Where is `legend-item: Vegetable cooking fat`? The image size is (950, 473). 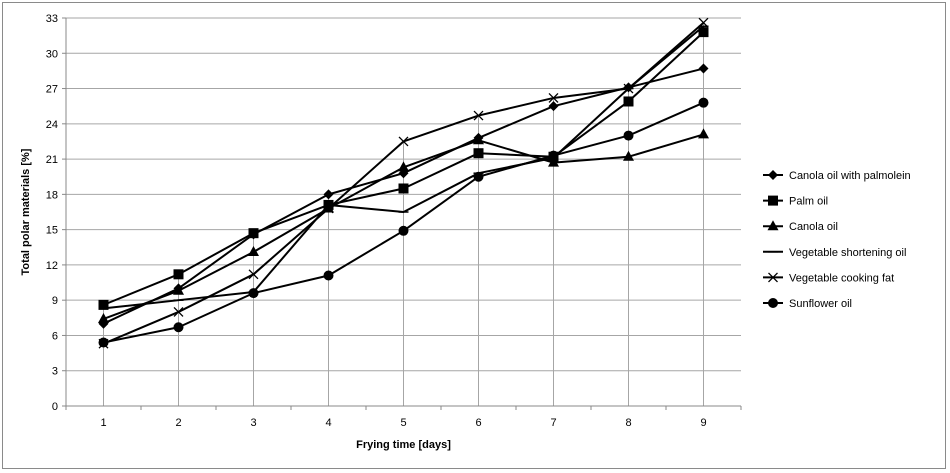
legend-item: Vegetable cooking fat is located at coordinates (828, 278).